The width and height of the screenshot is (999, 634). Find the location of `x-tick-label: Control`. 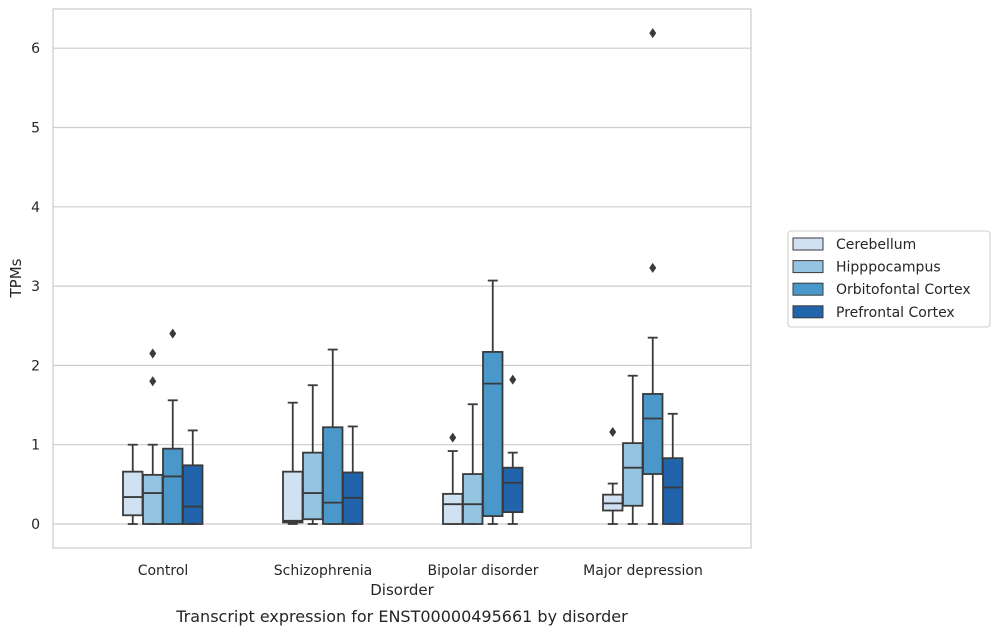

x-tick-label: Control is located at coordinates (163, 571).